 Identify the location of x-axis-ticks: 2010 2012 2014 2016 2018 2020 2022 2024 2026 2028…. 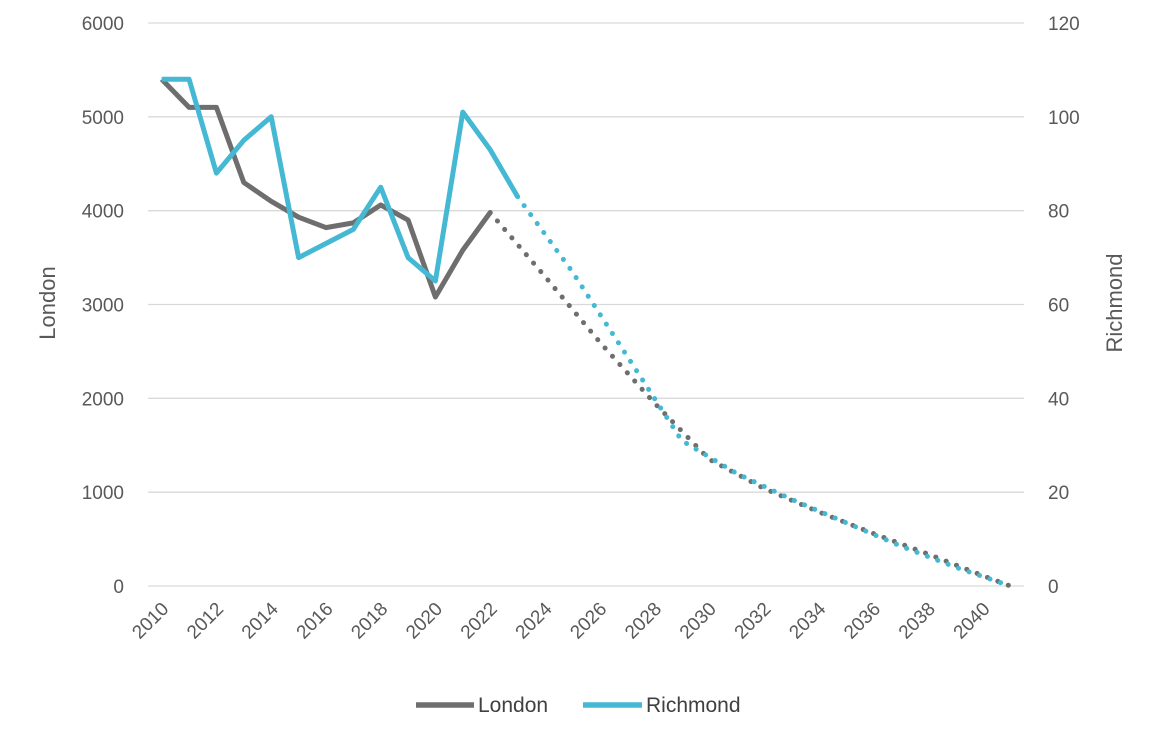
(561, 620).